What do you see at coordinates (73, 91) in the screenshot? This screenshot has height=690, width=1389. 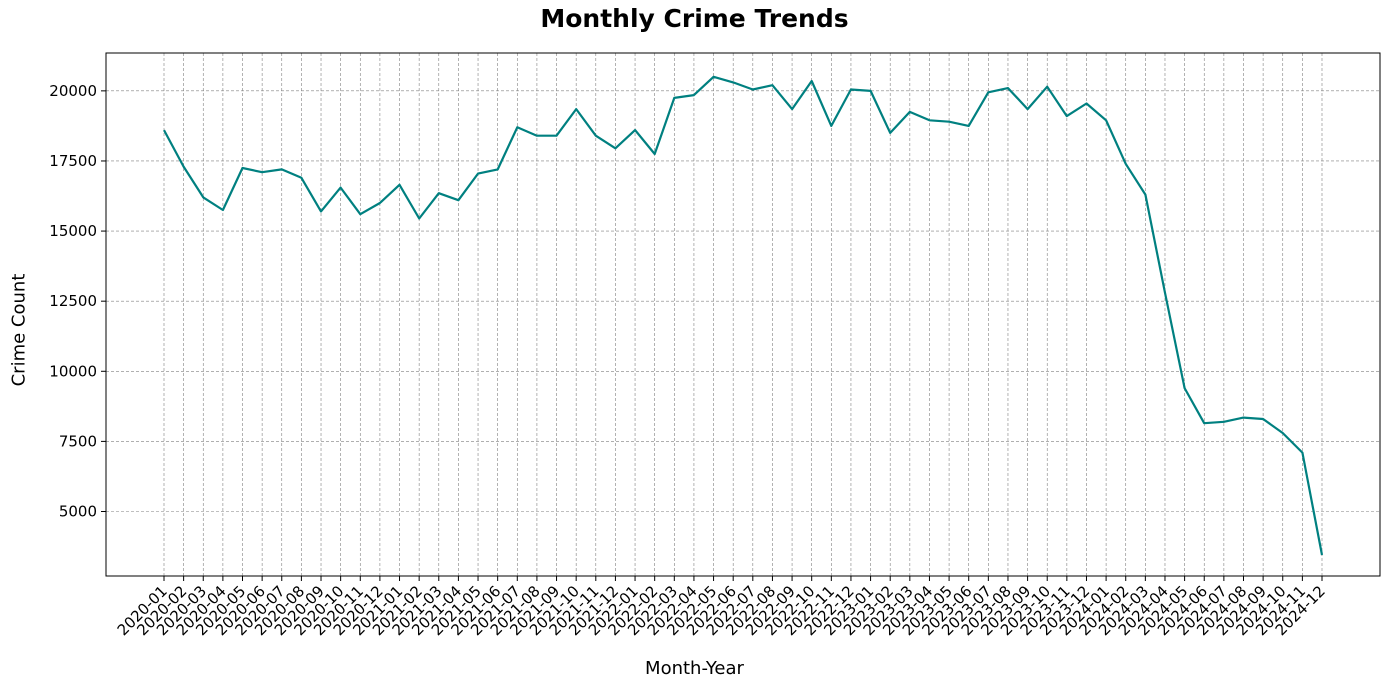 I see `y-tick-label: 20000` at bounding box center [73, 91].